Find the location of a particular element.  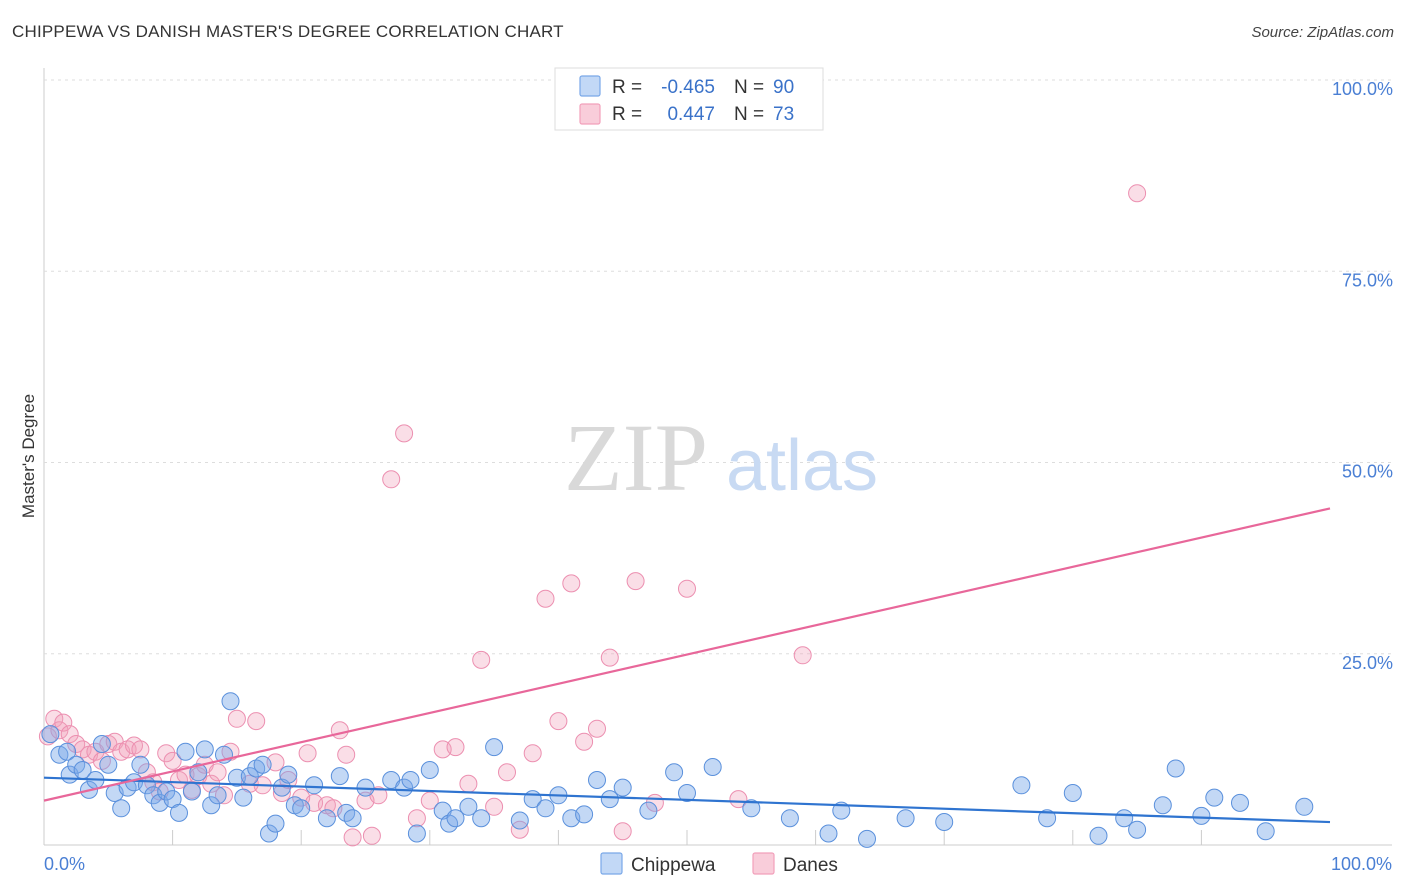

legend-n-label-2: N = is located at coordinates (749, 114).